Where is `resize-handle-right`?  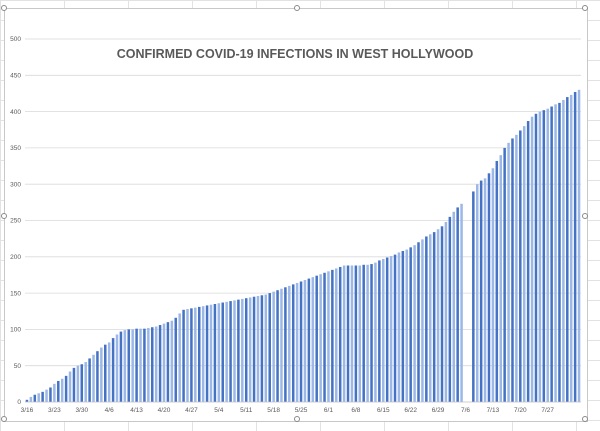
resize-handle-right is located at coordinates (585, 216).